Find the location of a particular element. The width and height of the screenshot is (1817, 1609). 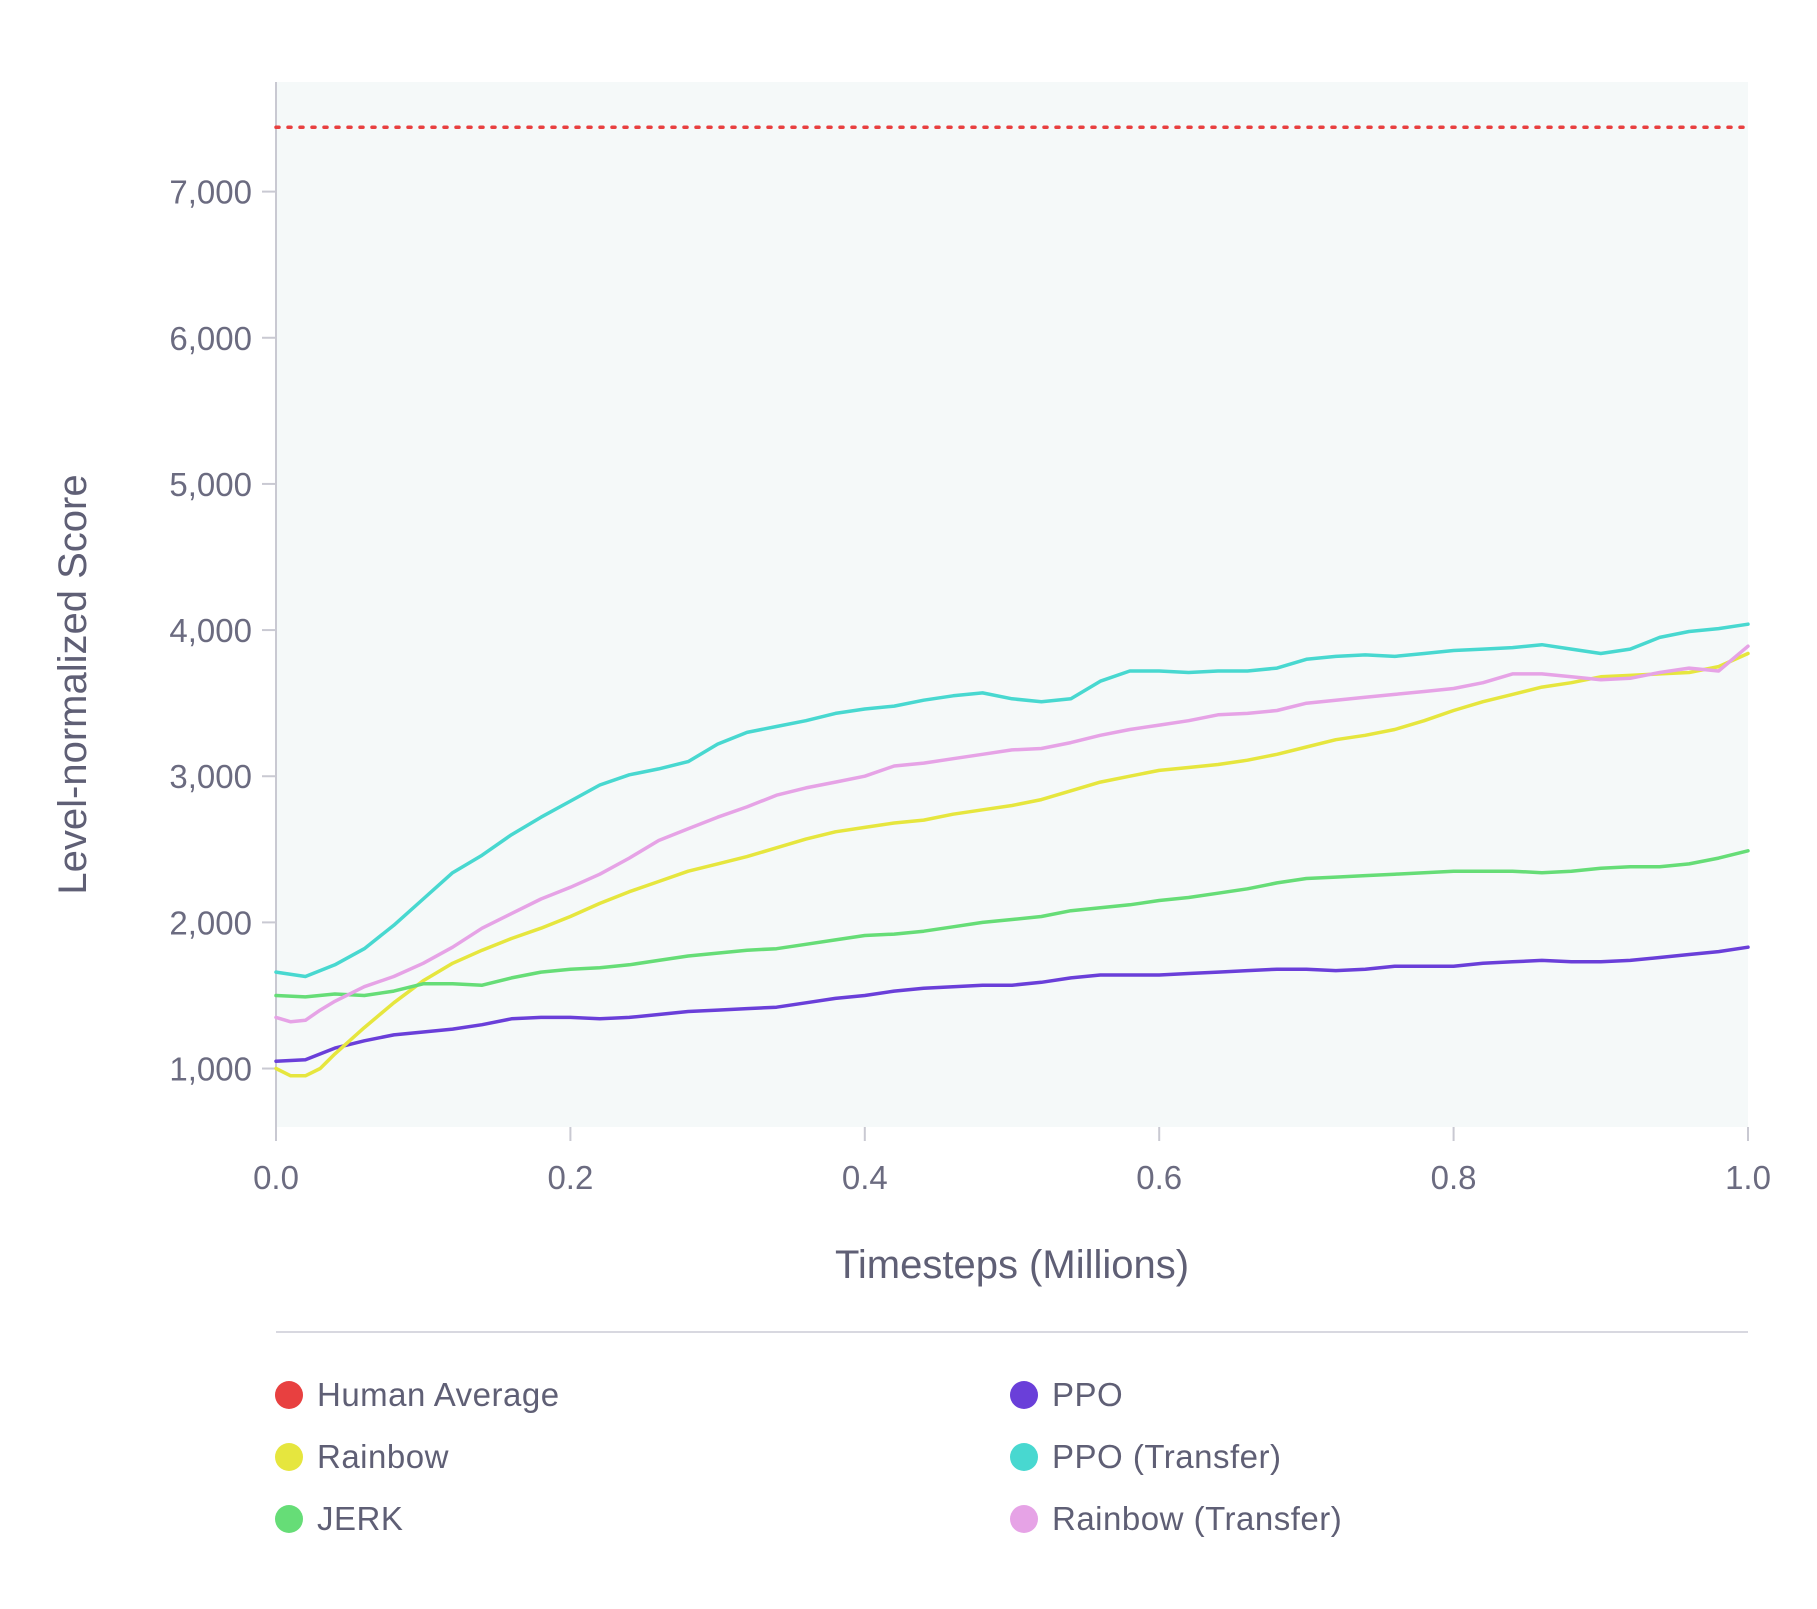

legend-label: Rainbow is located at coordinates (383, 1456).